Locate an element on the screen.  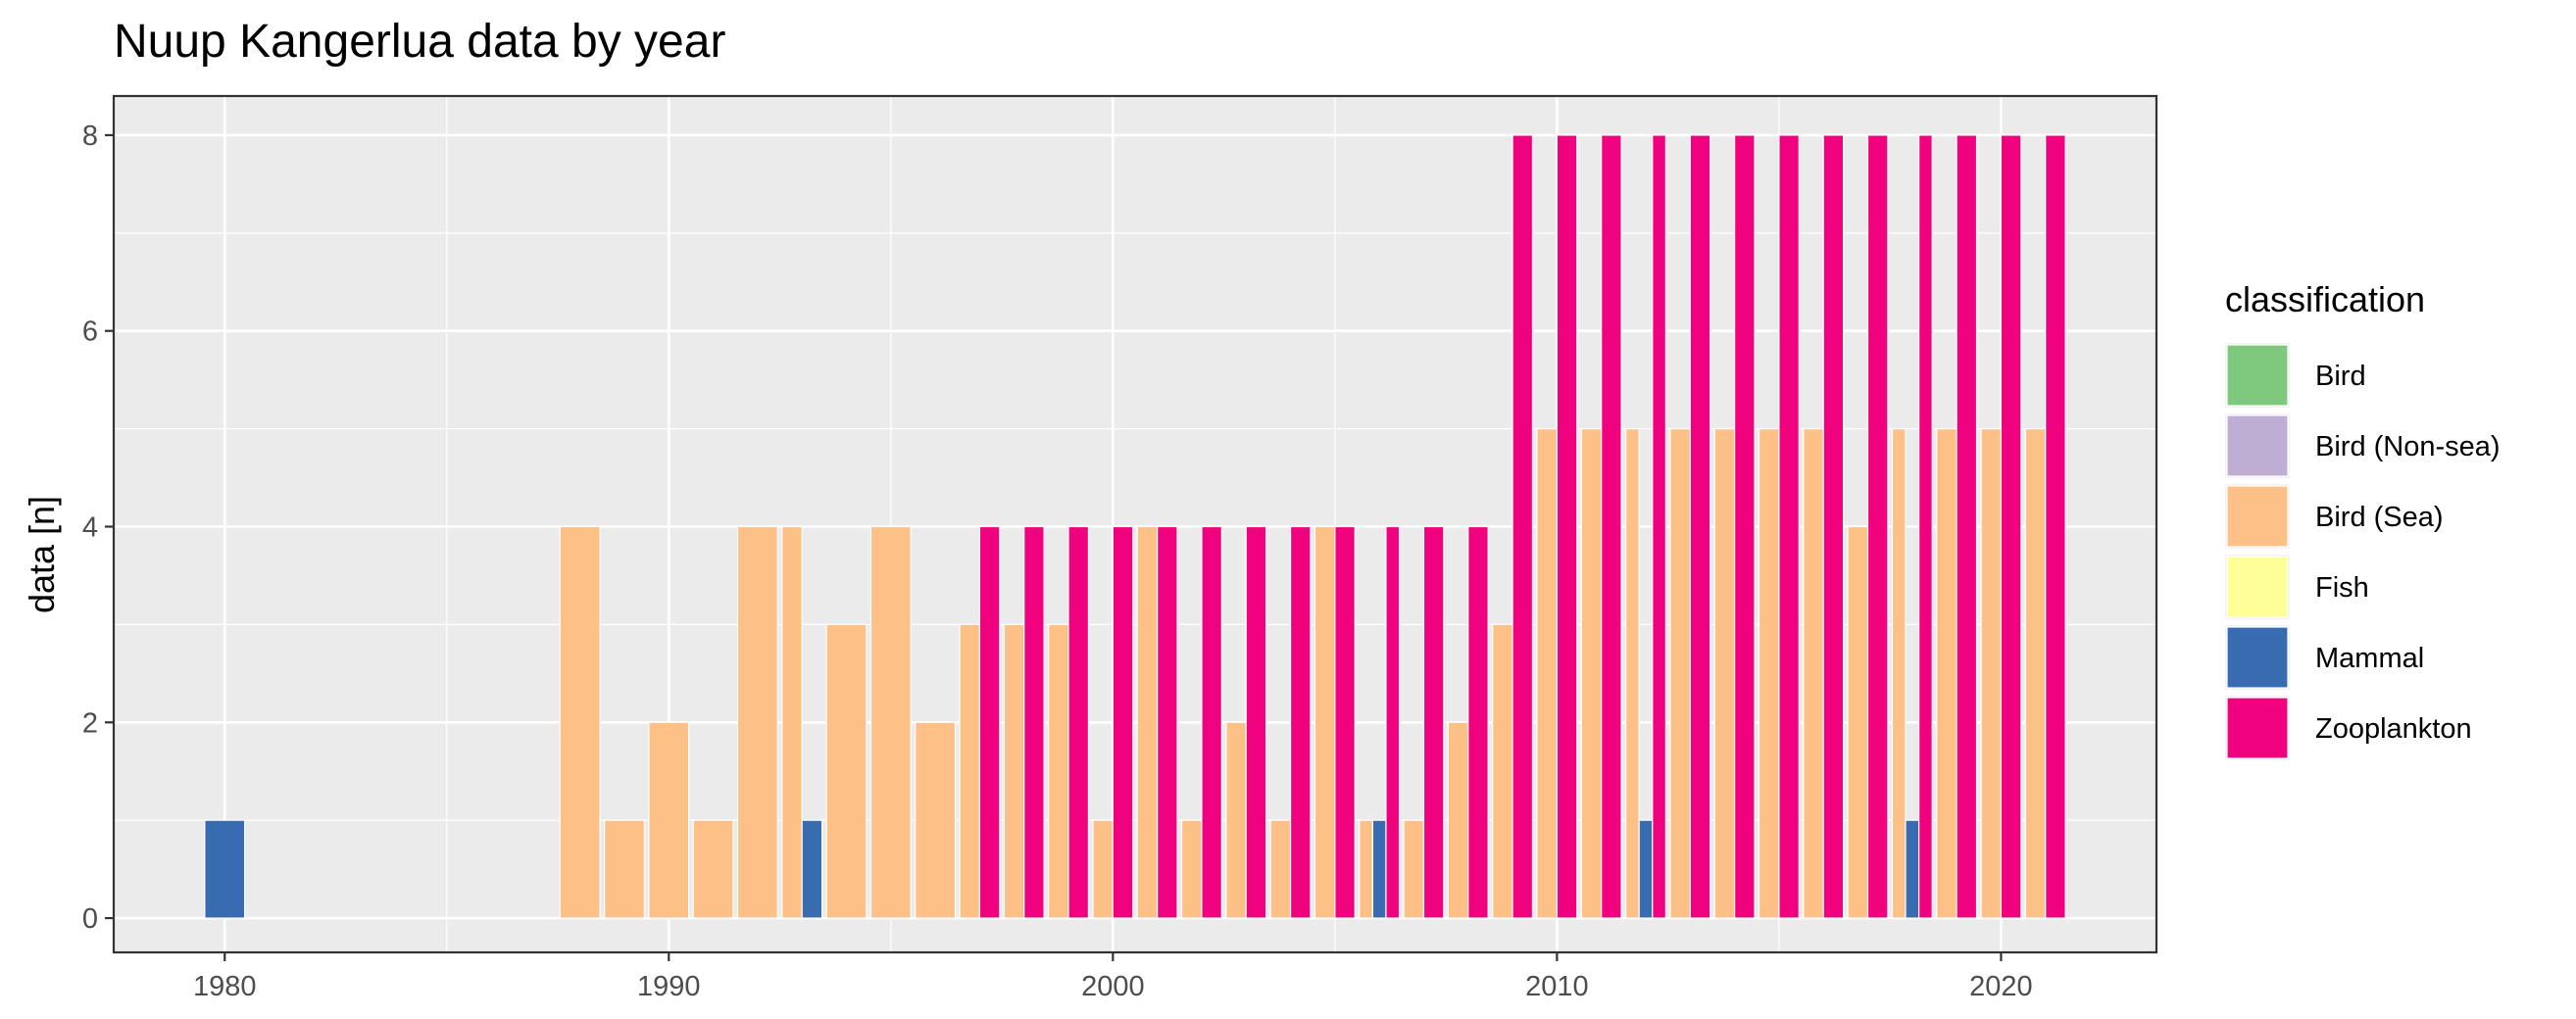
legend-label-bird-sea: Bird (Sea) is located at coordinates (2379, 517).